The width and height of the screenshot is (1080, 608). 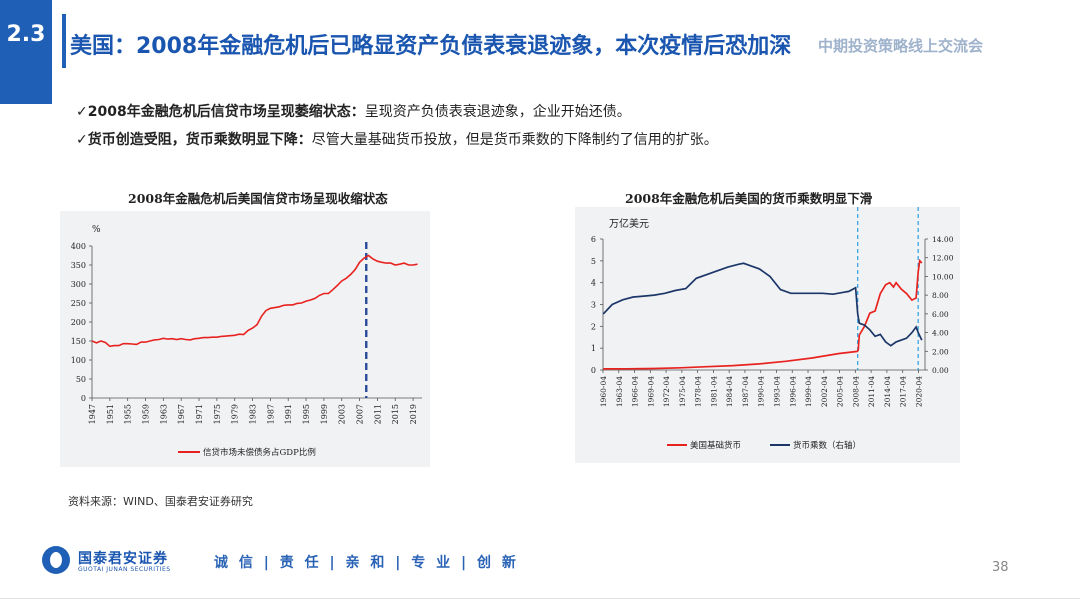 I want to click on chart1-x-tick-label: 1975, so click(x=217, y=414).